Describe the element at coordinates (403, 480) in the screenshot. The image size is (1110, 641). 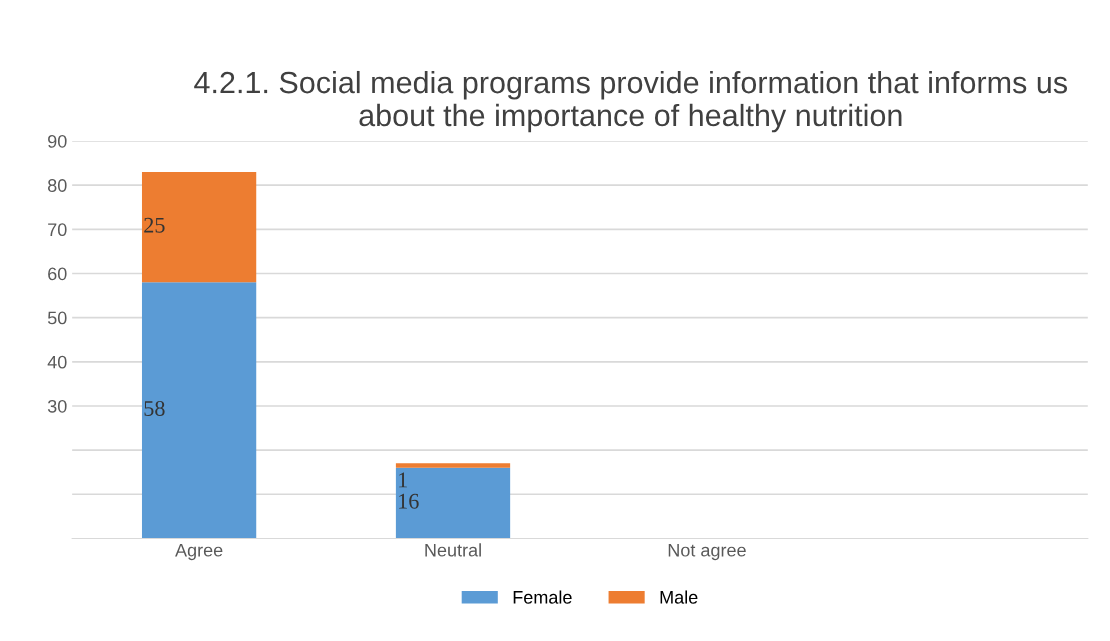
I see `data-label: 1` at that location.